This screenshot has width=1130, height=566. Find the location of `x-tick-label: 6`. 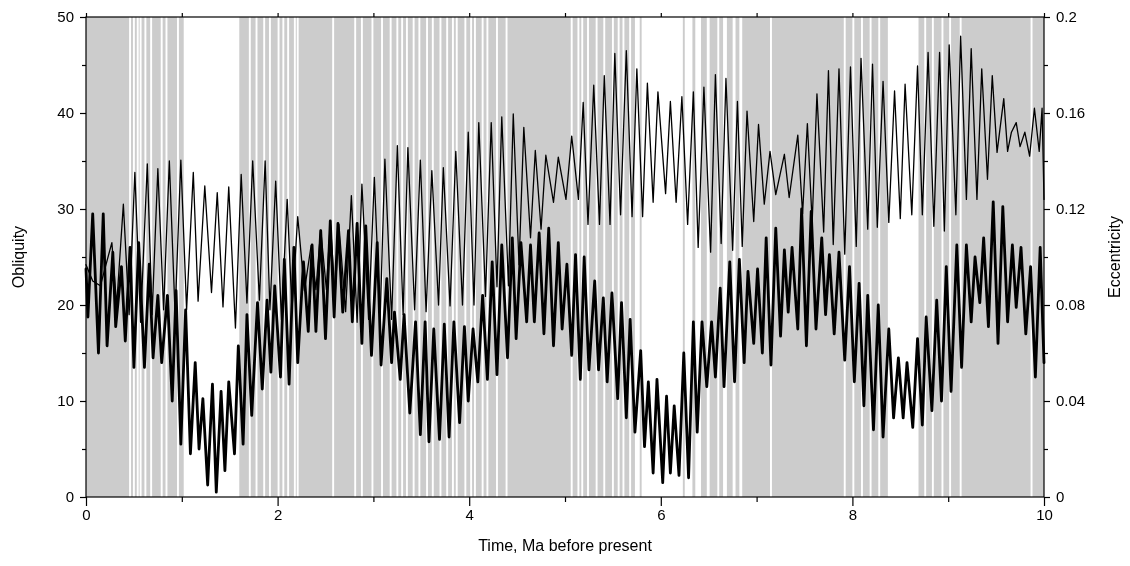

x-tick-label: 6 is located at coordinates (661, 514).